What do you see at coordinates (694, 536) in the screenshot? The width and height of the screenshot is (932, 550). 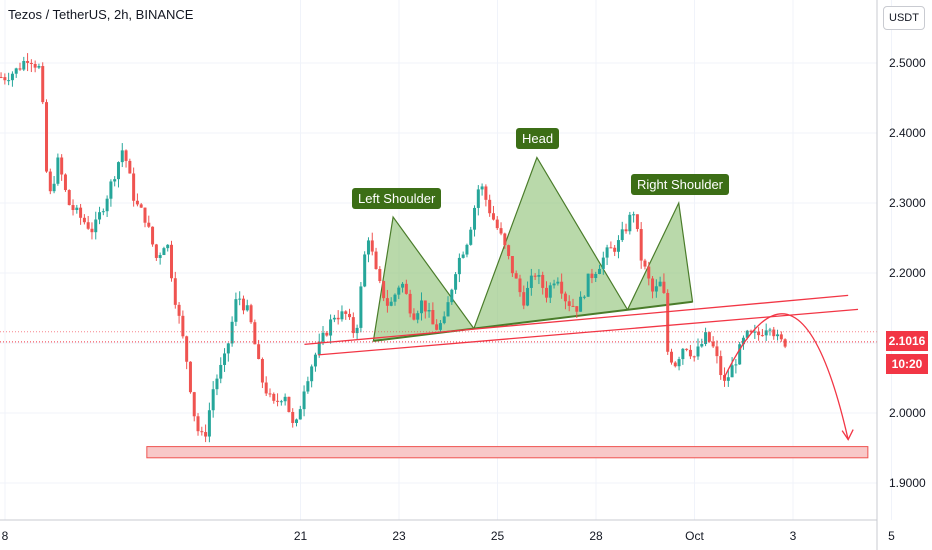 I see `x-tick-label: Oct` at bounding box center [694, 536].